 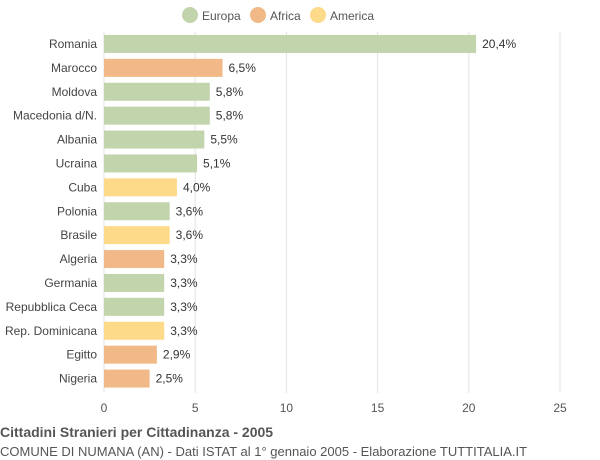 What do you see at coordinates (224, 140) in the screenshot?
I see `value-label: 5,5%` at bounding box center [224, 140].